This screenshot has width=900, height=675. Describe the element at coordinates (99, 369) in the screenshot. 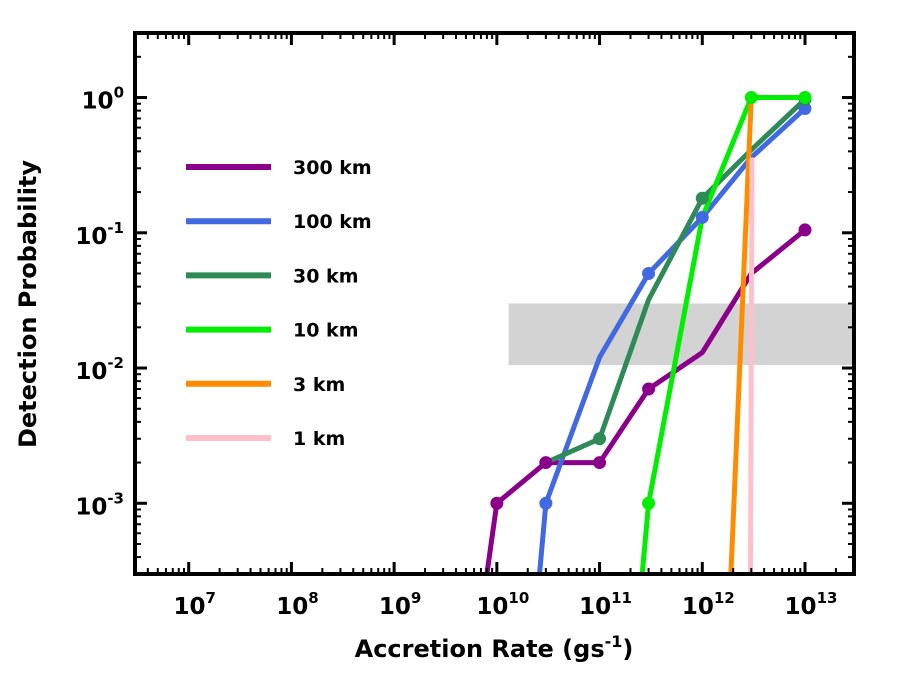

I see `y-tick-label: 10⁻²` at that location.